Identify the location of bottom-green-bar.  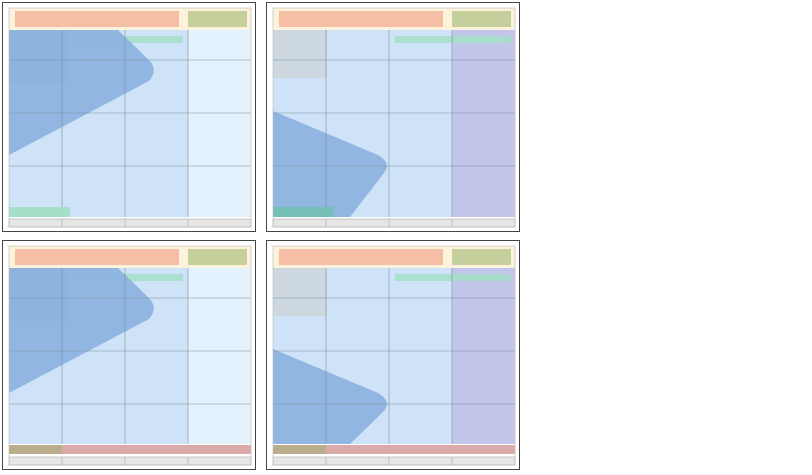
(39, 212).